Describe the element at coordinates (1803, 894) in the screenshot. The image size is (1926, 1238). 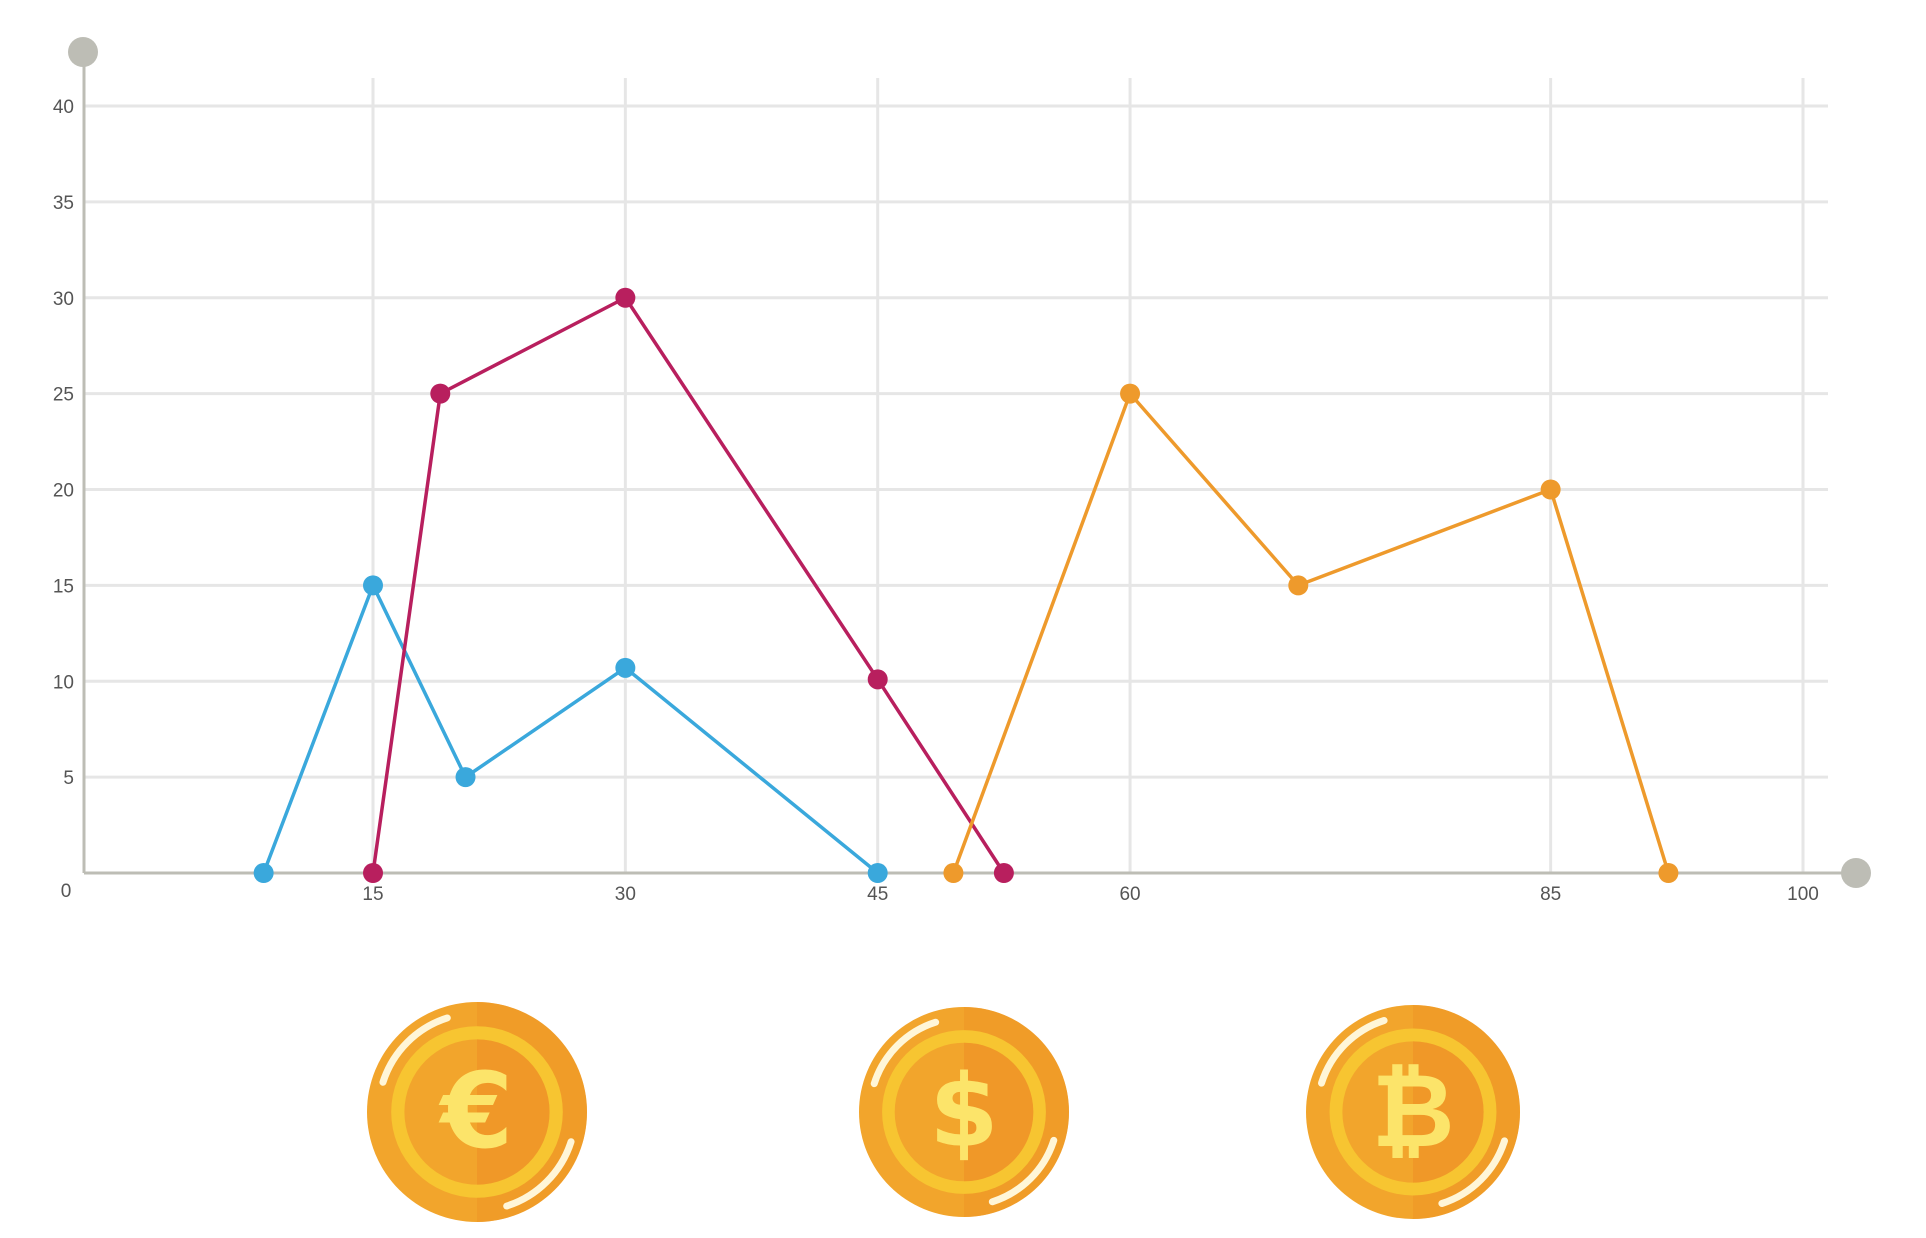
I see `x-tick-label: 100` at that location.